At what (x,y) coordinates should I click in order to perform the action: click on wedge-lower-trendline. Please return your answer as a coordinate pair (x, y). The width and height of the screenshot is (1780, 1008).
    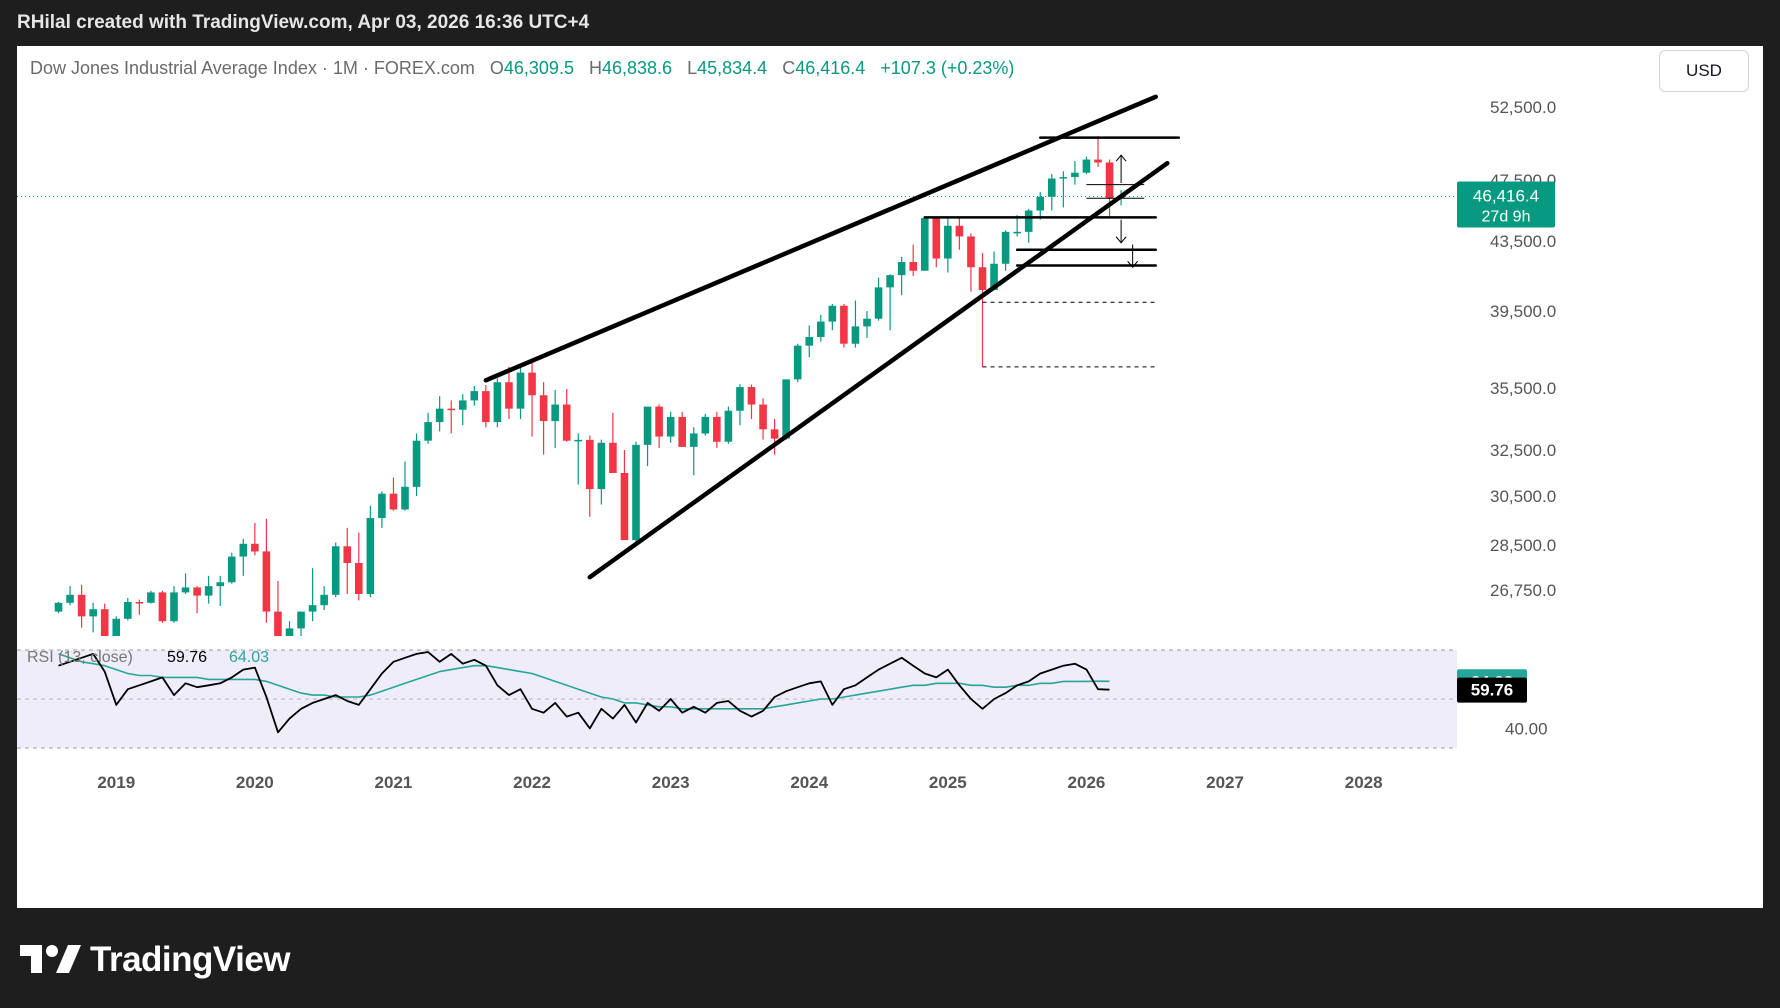
    Looking at the image, I should click on (878, 370).